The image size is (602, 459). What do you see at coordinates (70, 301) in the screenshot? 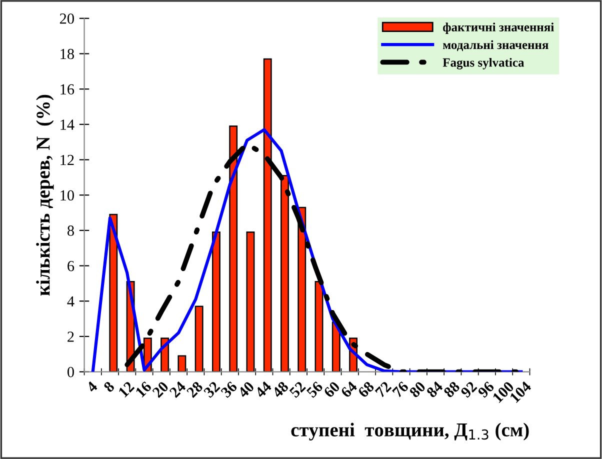
I see `y-tick-label: 4` at bounding box center [70, 301].